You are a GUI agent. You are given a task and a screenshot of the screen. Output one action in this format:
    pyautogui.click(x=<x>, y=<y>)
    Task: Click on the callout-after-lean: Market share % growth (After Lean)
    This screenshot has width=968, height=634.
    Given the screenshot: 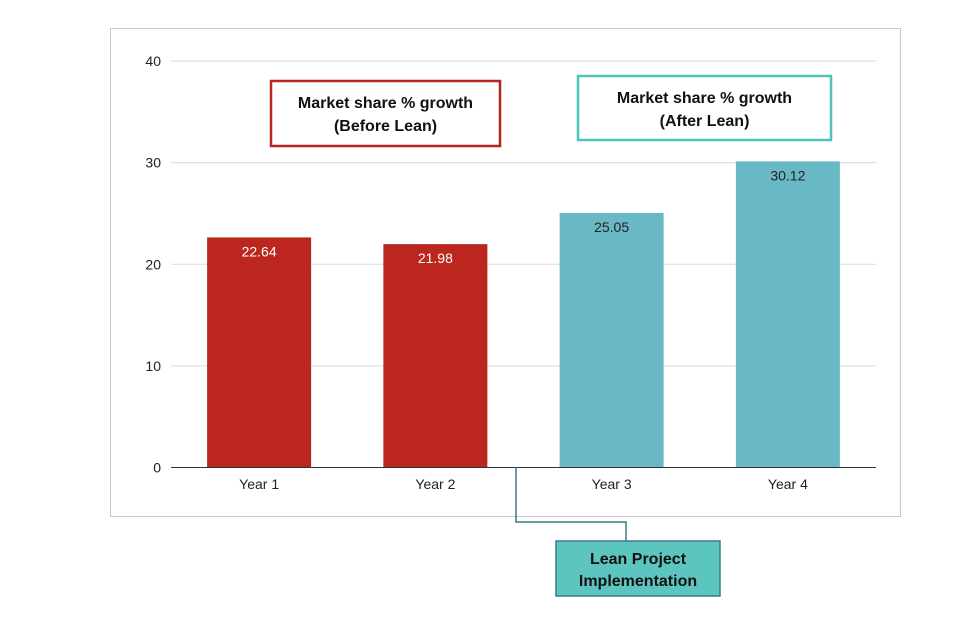 What is the action you would take?
    pyautogui.click(x=704, y=108)
    